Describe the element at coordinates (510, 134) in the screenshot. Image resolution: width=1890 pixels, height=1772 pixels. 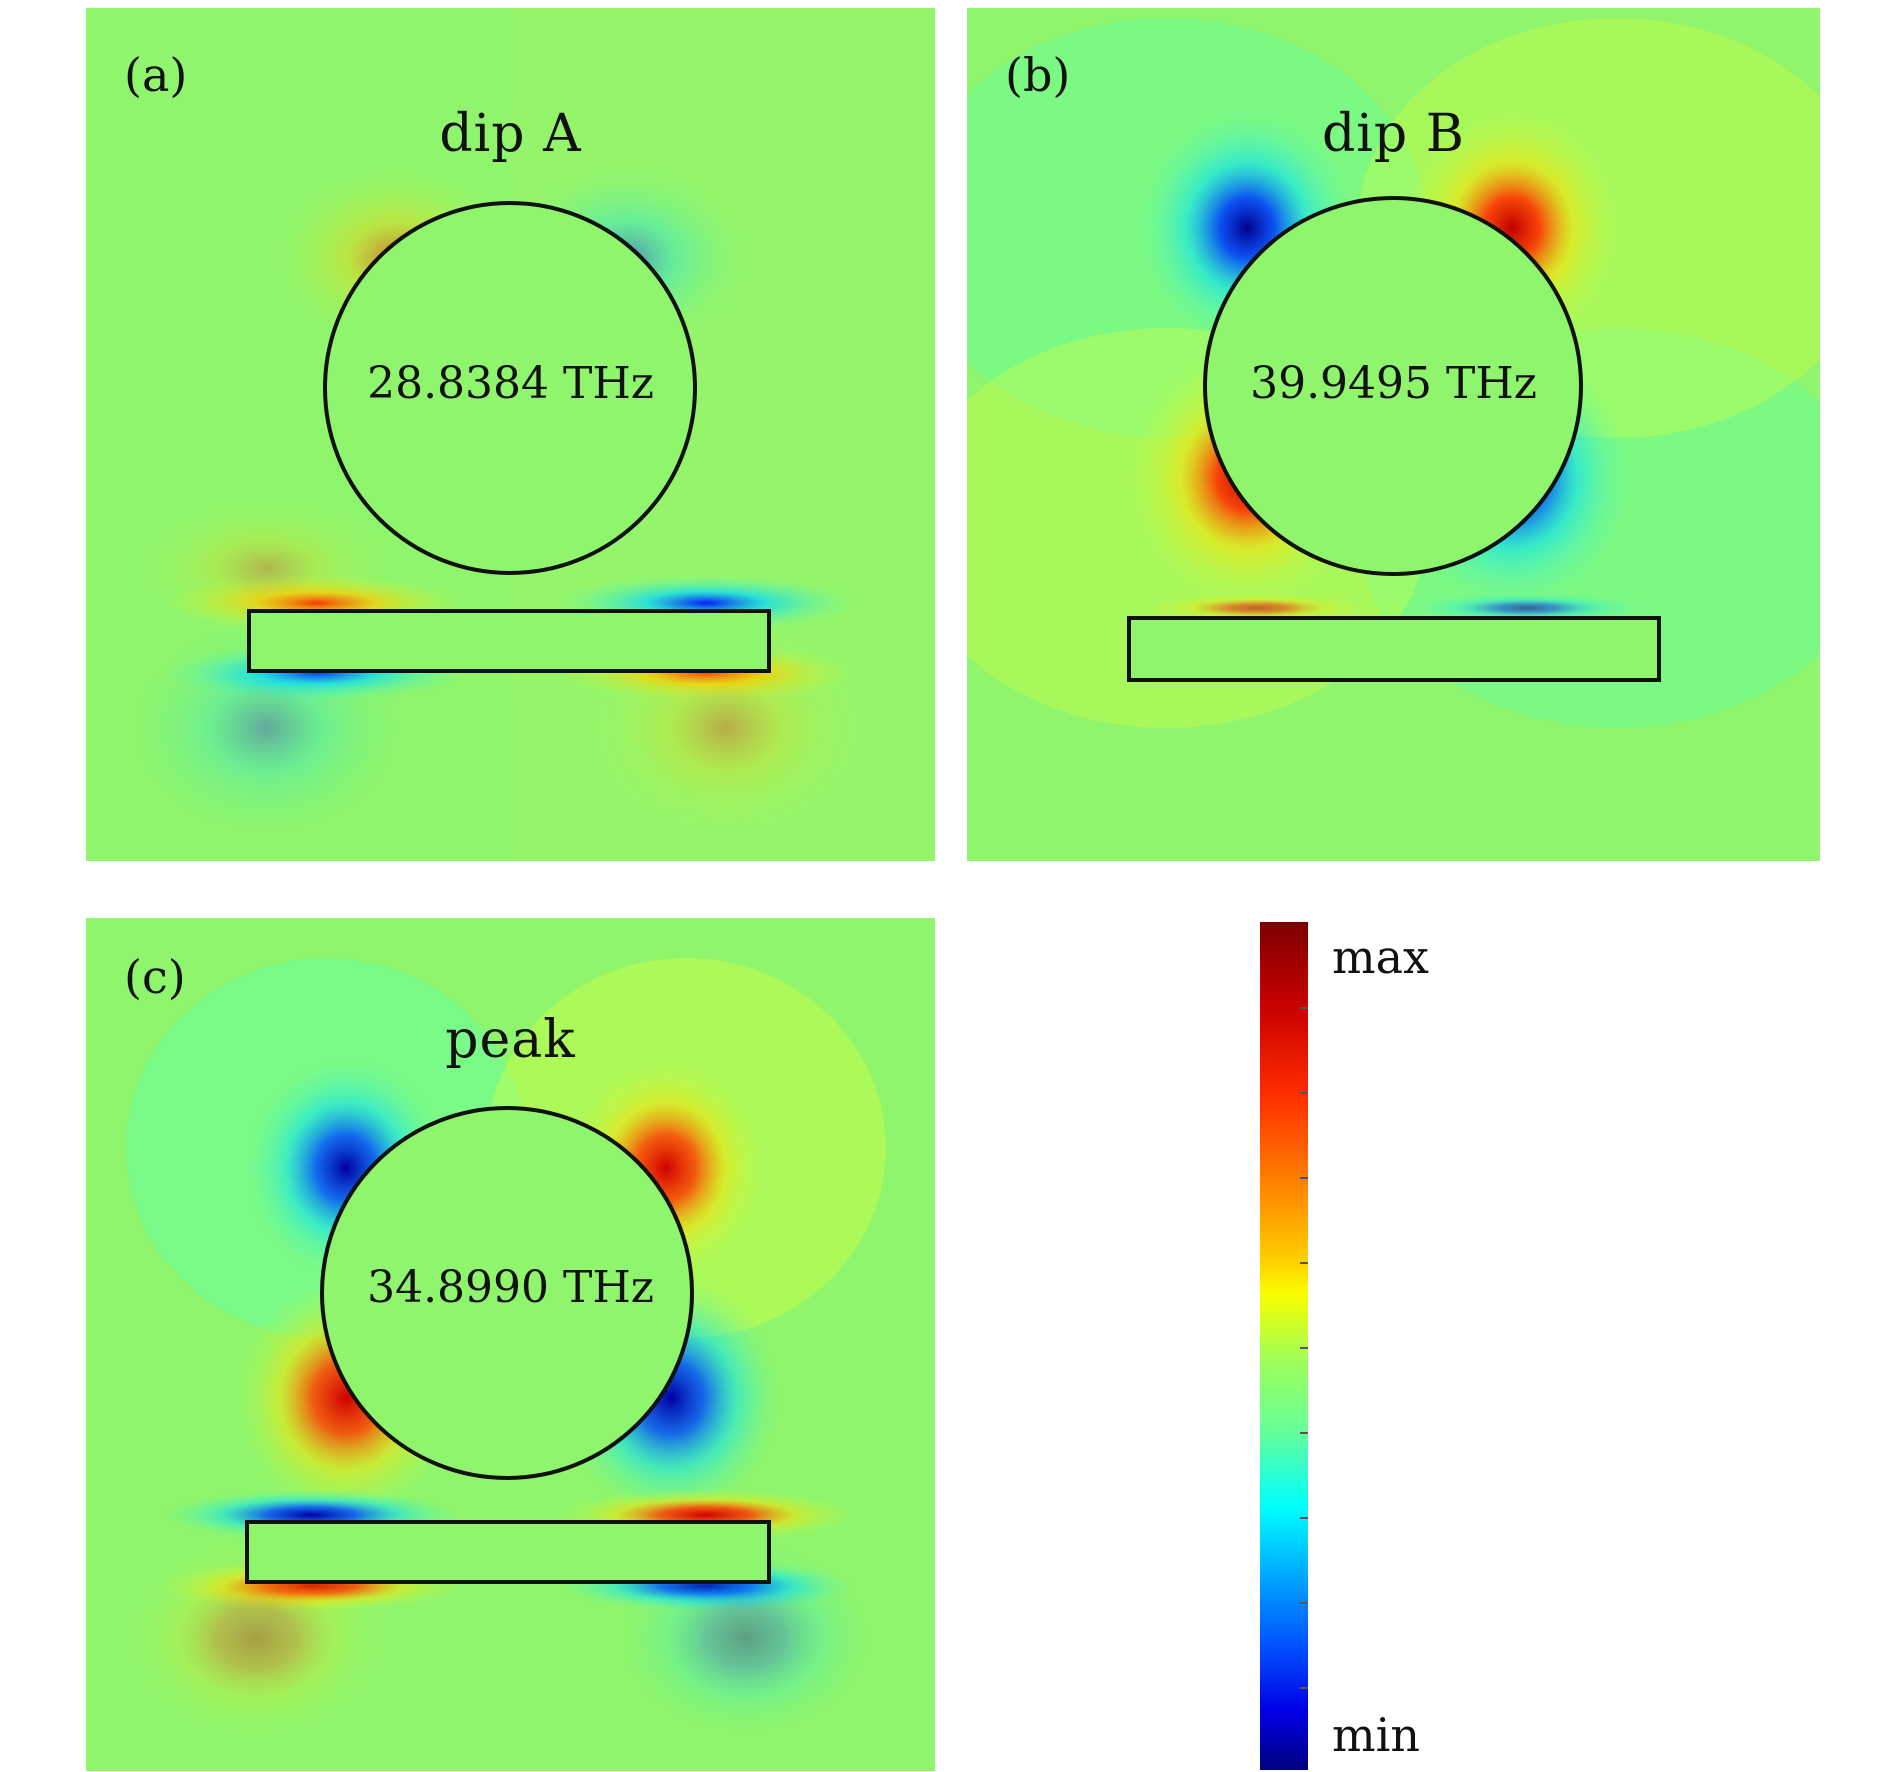
I see `mode-title-a: dip A` at that location.